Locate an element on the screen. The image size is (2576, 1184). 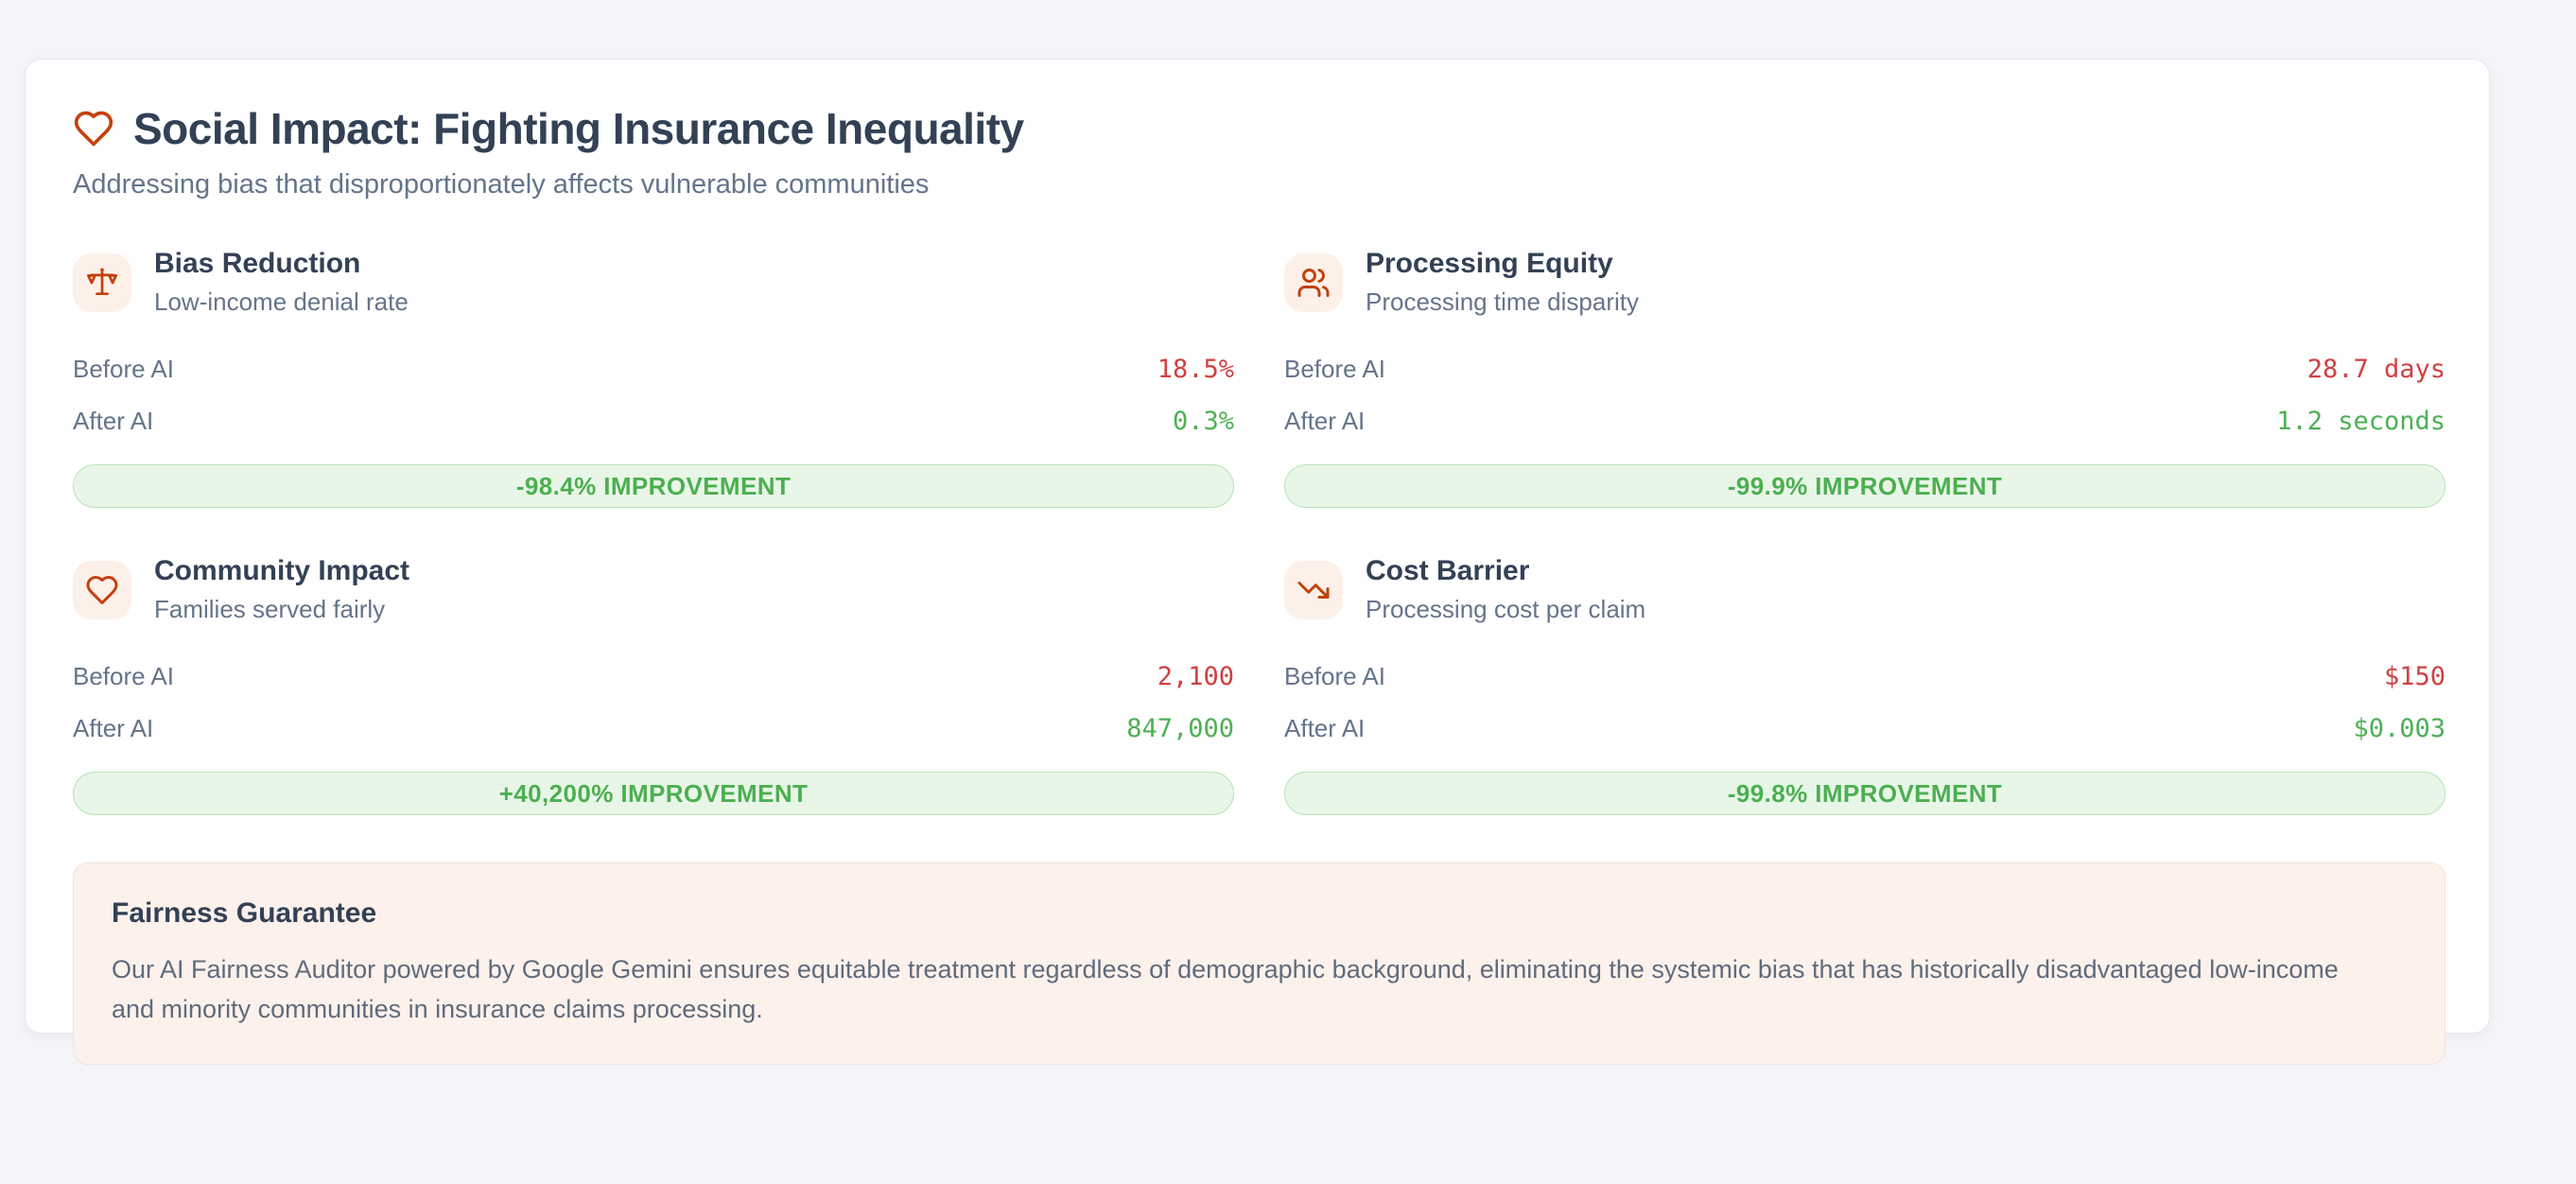
improvement-badge: -99.8% IMPROVEMENT is located at coordinates (1864, 793).